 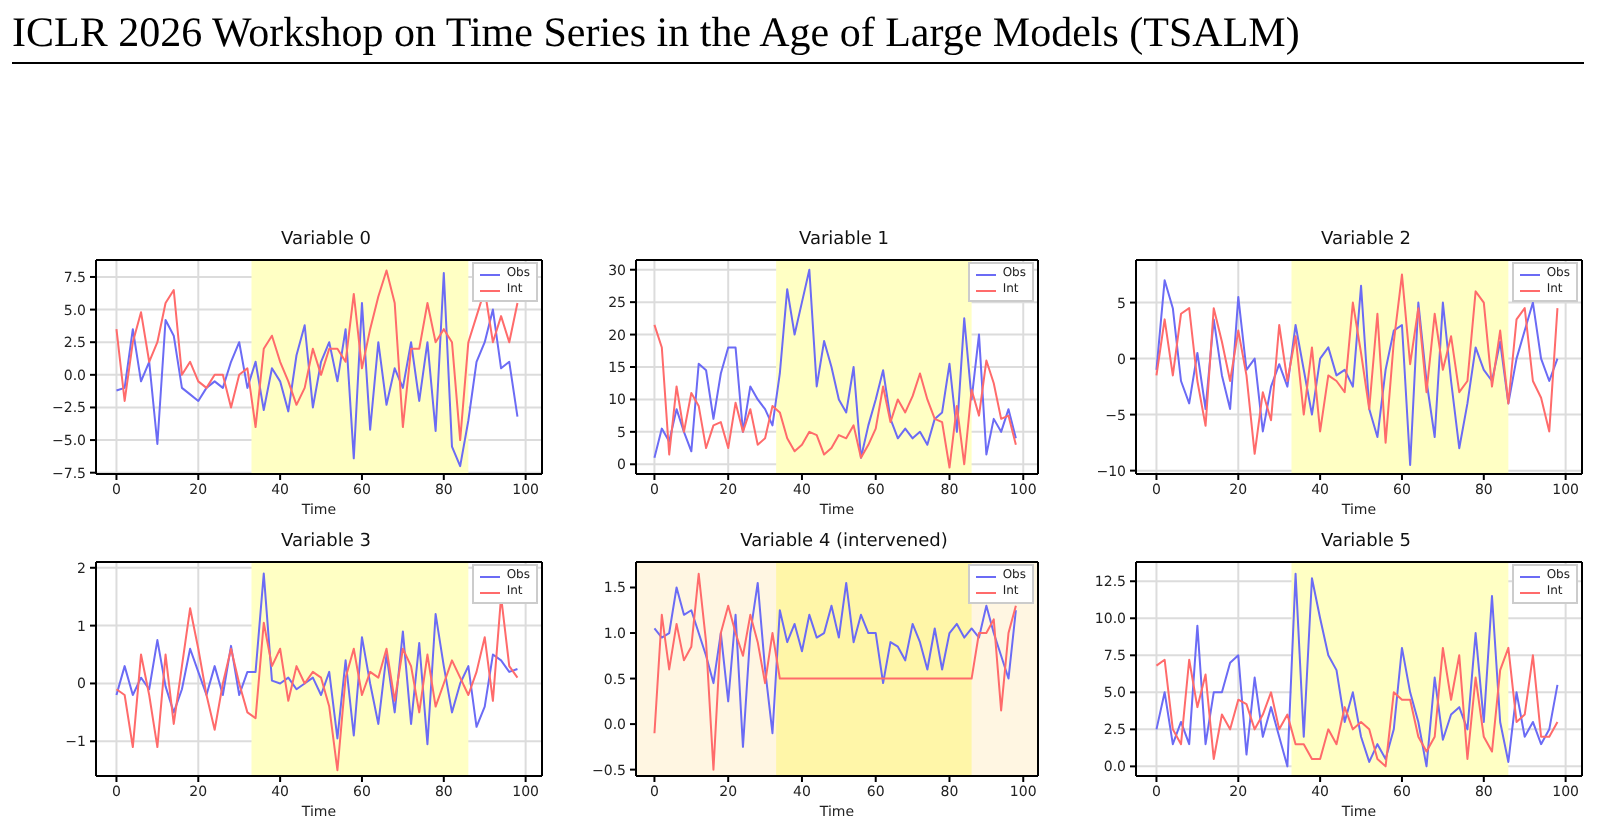 What do you see at coordinates (844, 544) in the screenshot?
I see `chart-title: Variable 4 (intervened)` at bounding box center [844, 544].